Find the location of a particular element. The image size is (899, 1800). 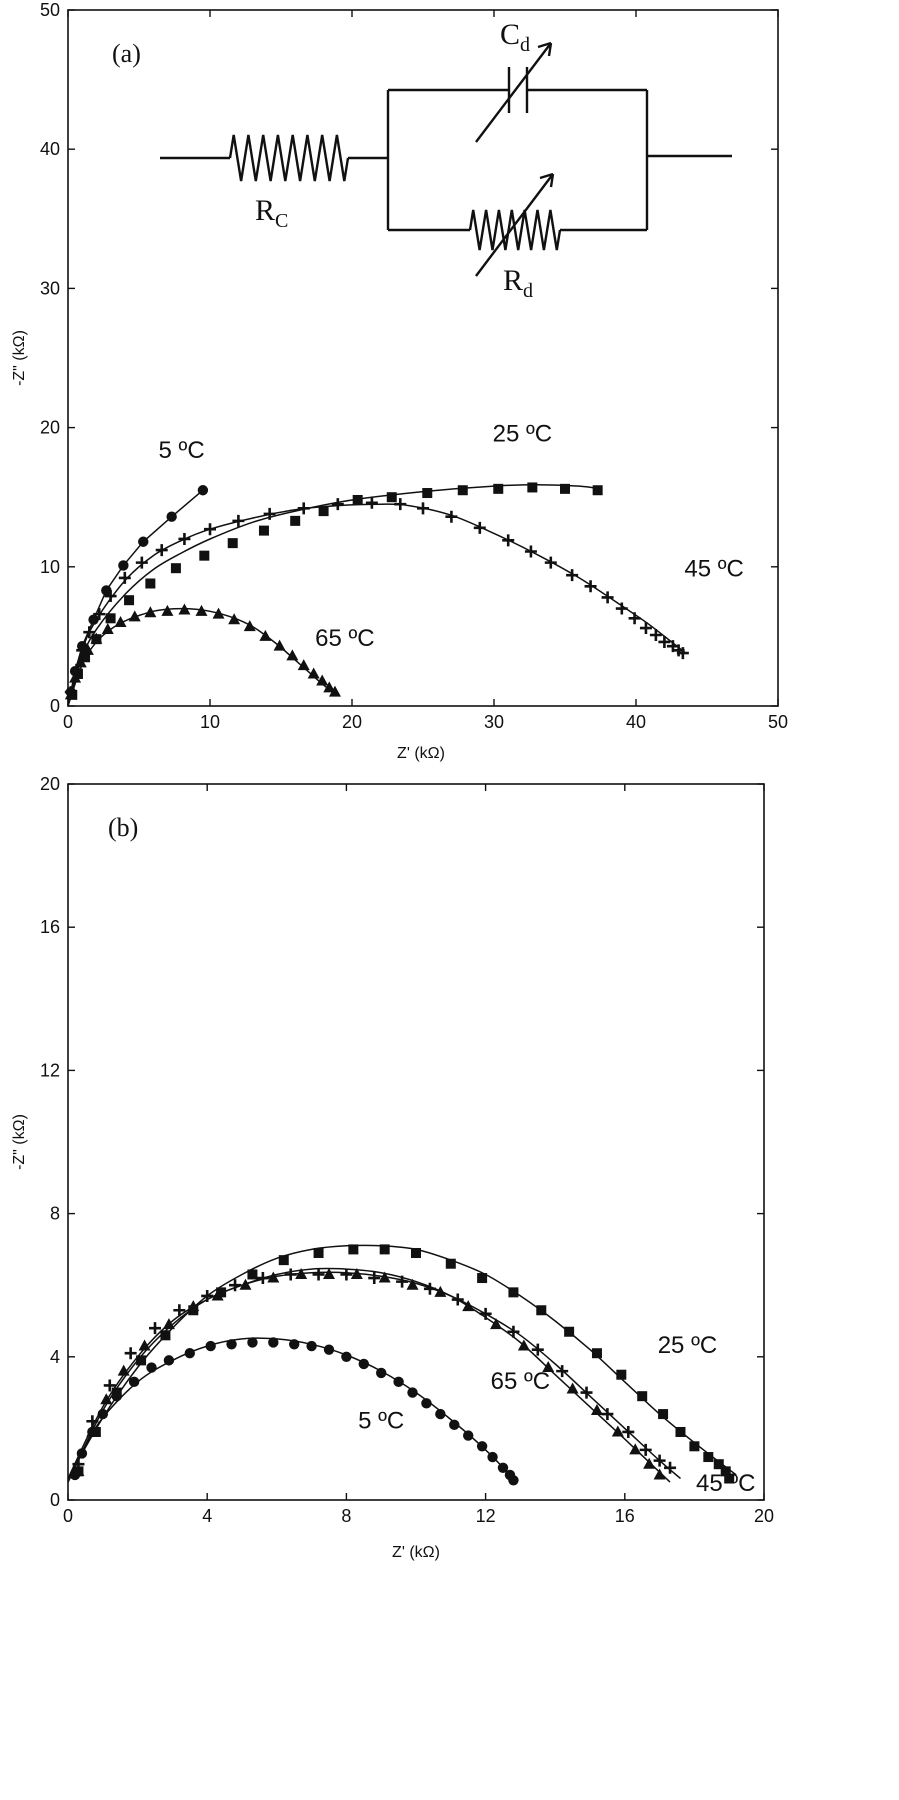

series-circle is located at coordinates (137, 591).